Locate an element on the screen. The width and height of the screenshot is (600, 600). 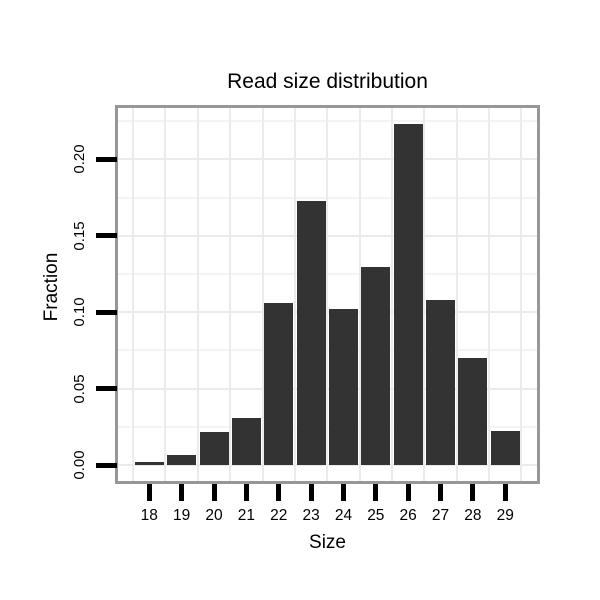
y-tick-label: 0.20 is located at coordinates (79, 159).